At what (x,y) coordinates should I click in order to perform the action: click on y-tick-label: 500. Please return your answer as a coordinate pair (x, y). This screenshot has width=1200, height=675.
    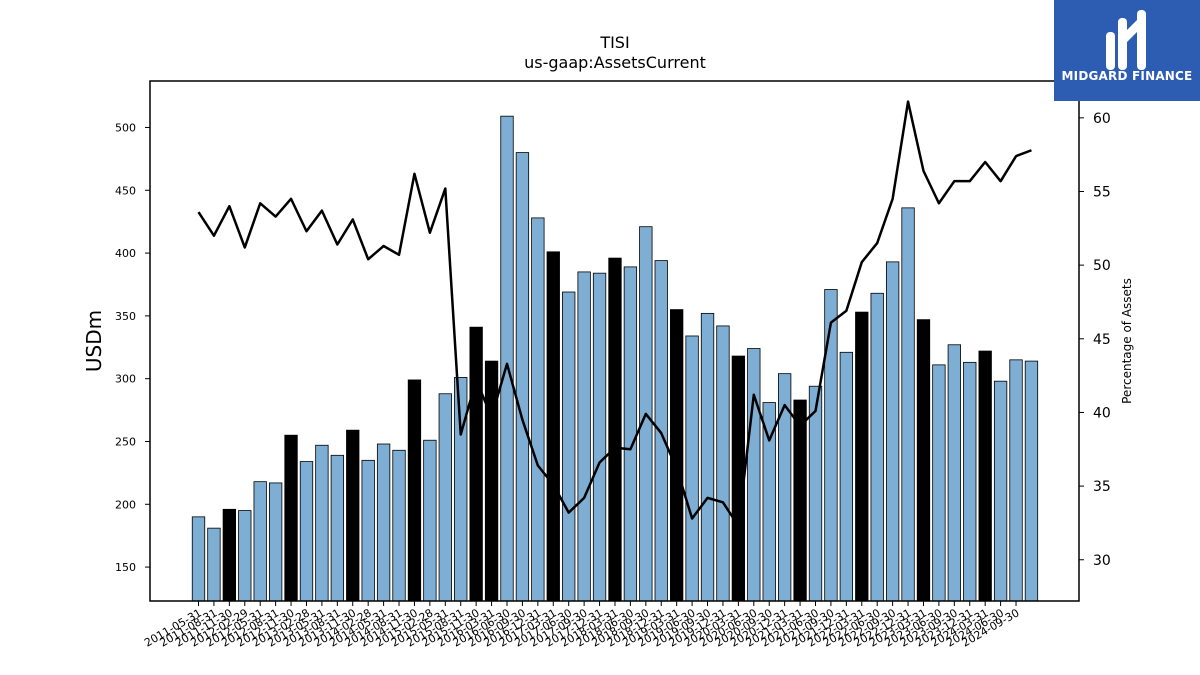
    Looking at the image, I should click on (125, 127).